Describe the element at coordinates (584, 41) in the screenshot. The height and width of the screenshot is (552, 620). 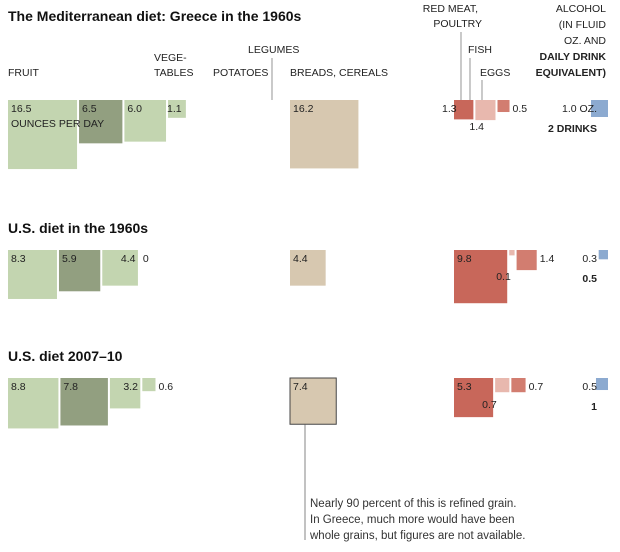
I see `header-alcohol-line3: OZ. AND` at that location.